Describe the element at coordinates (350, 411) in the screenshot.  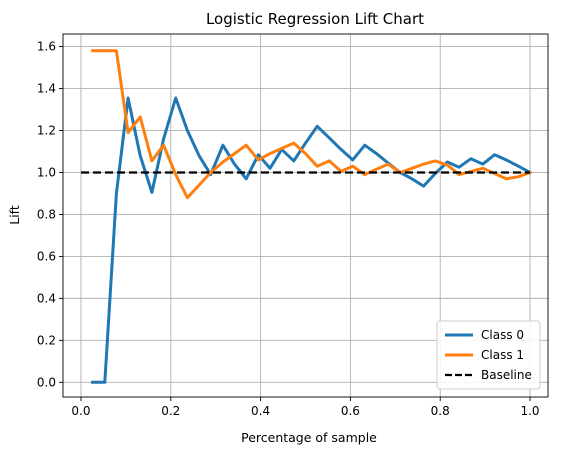
I see `x-tick-label: 0.6` at that location.